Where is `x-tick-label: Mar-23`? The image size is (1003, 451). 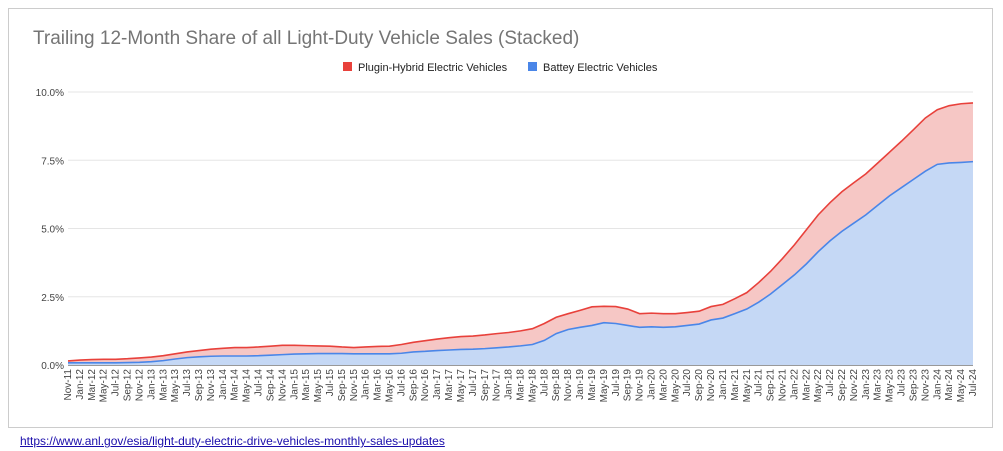 x-tick-label: Mar-23 is located at coordinates (878, 385).